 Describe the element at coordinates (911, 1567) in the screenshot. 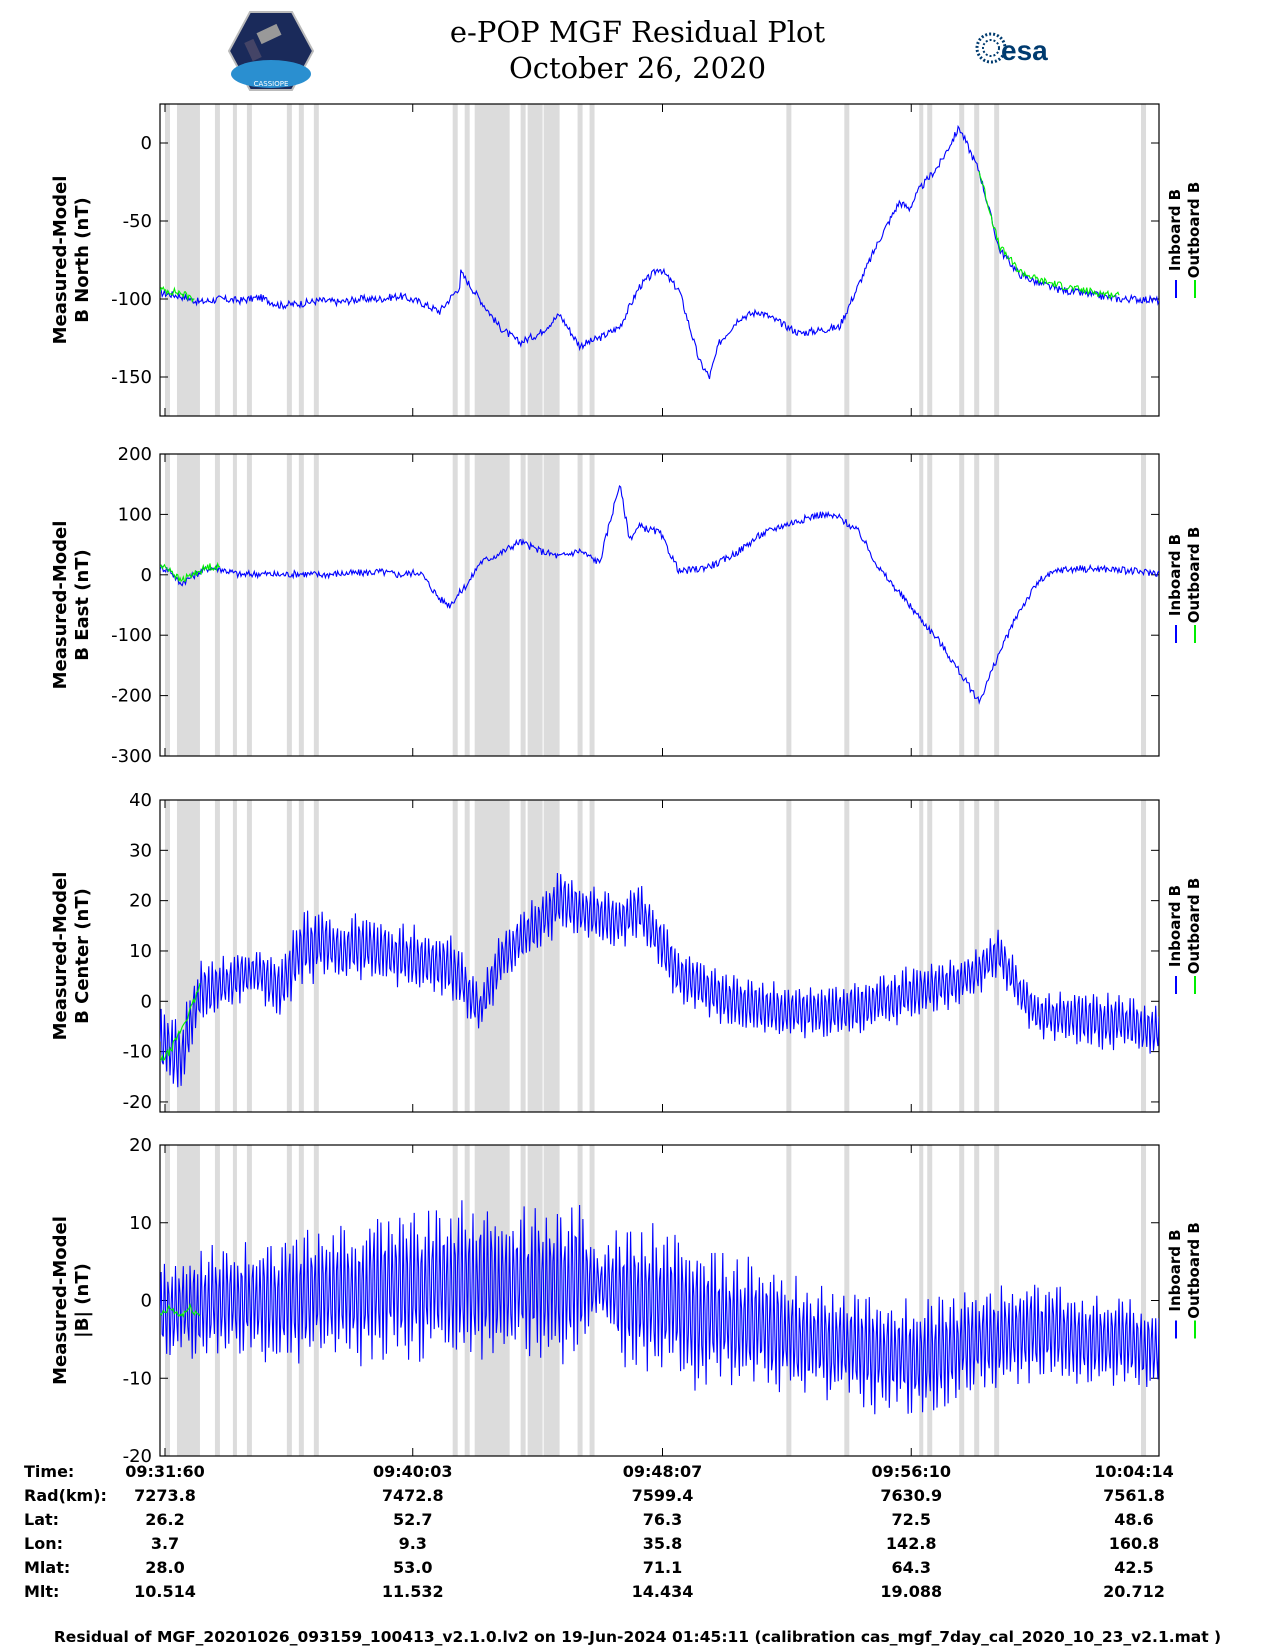

I see `info-cell: 64.3` at that location.